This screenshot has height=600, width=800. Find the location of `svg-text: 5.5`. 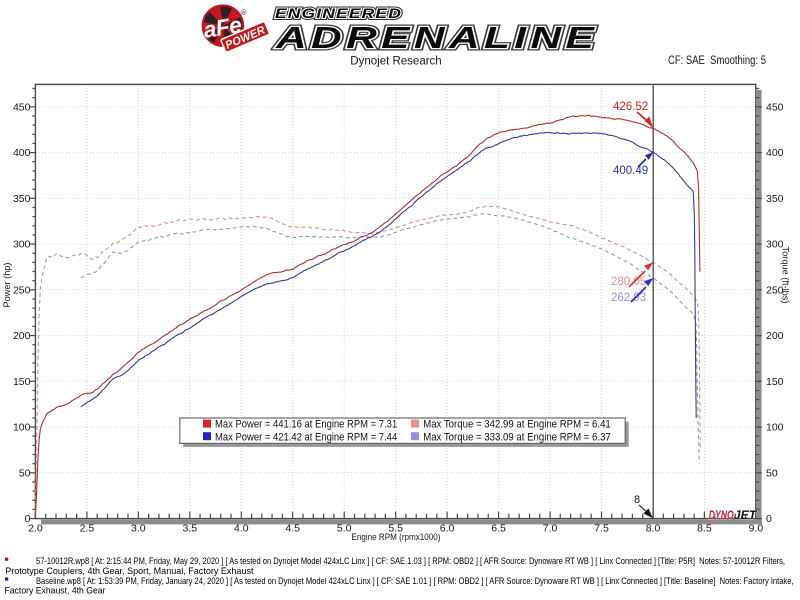

svg-text: 5.5 is located at coordinates (395, 529).